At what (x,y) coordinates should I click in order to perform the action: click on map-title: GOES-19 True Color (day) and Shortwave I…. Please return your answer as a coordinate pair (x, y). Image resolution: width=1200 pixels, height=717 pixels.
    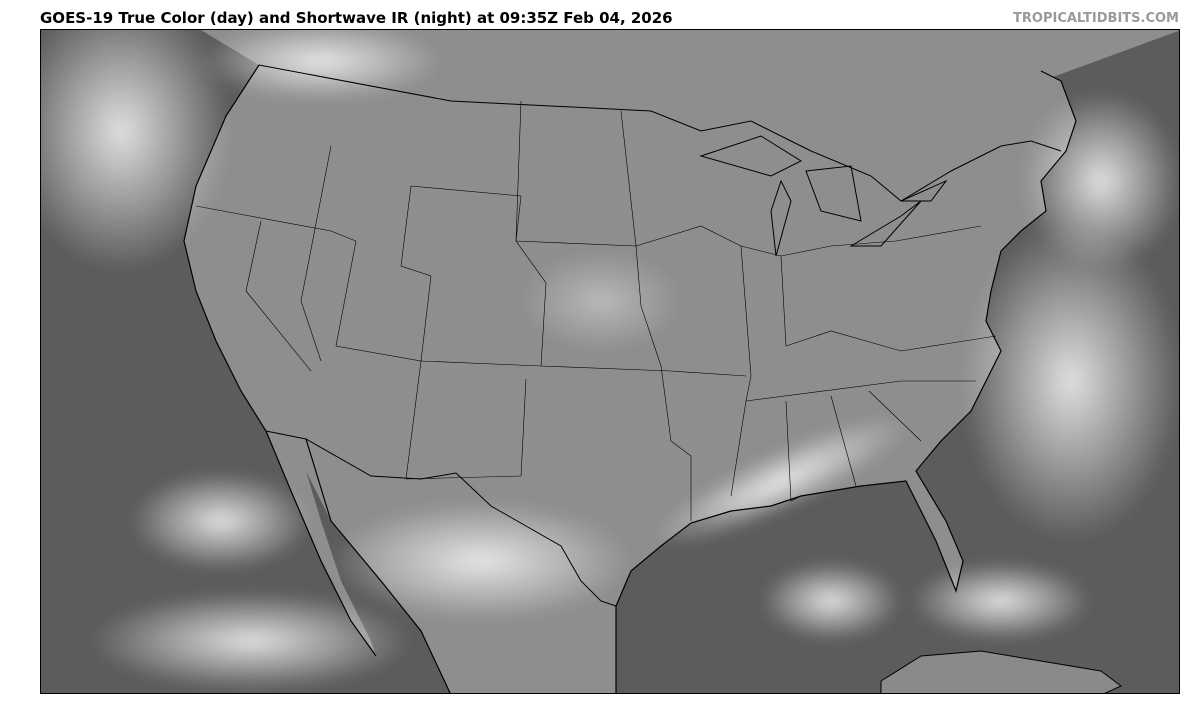
    Looking at the image, I should click on (356, 18).